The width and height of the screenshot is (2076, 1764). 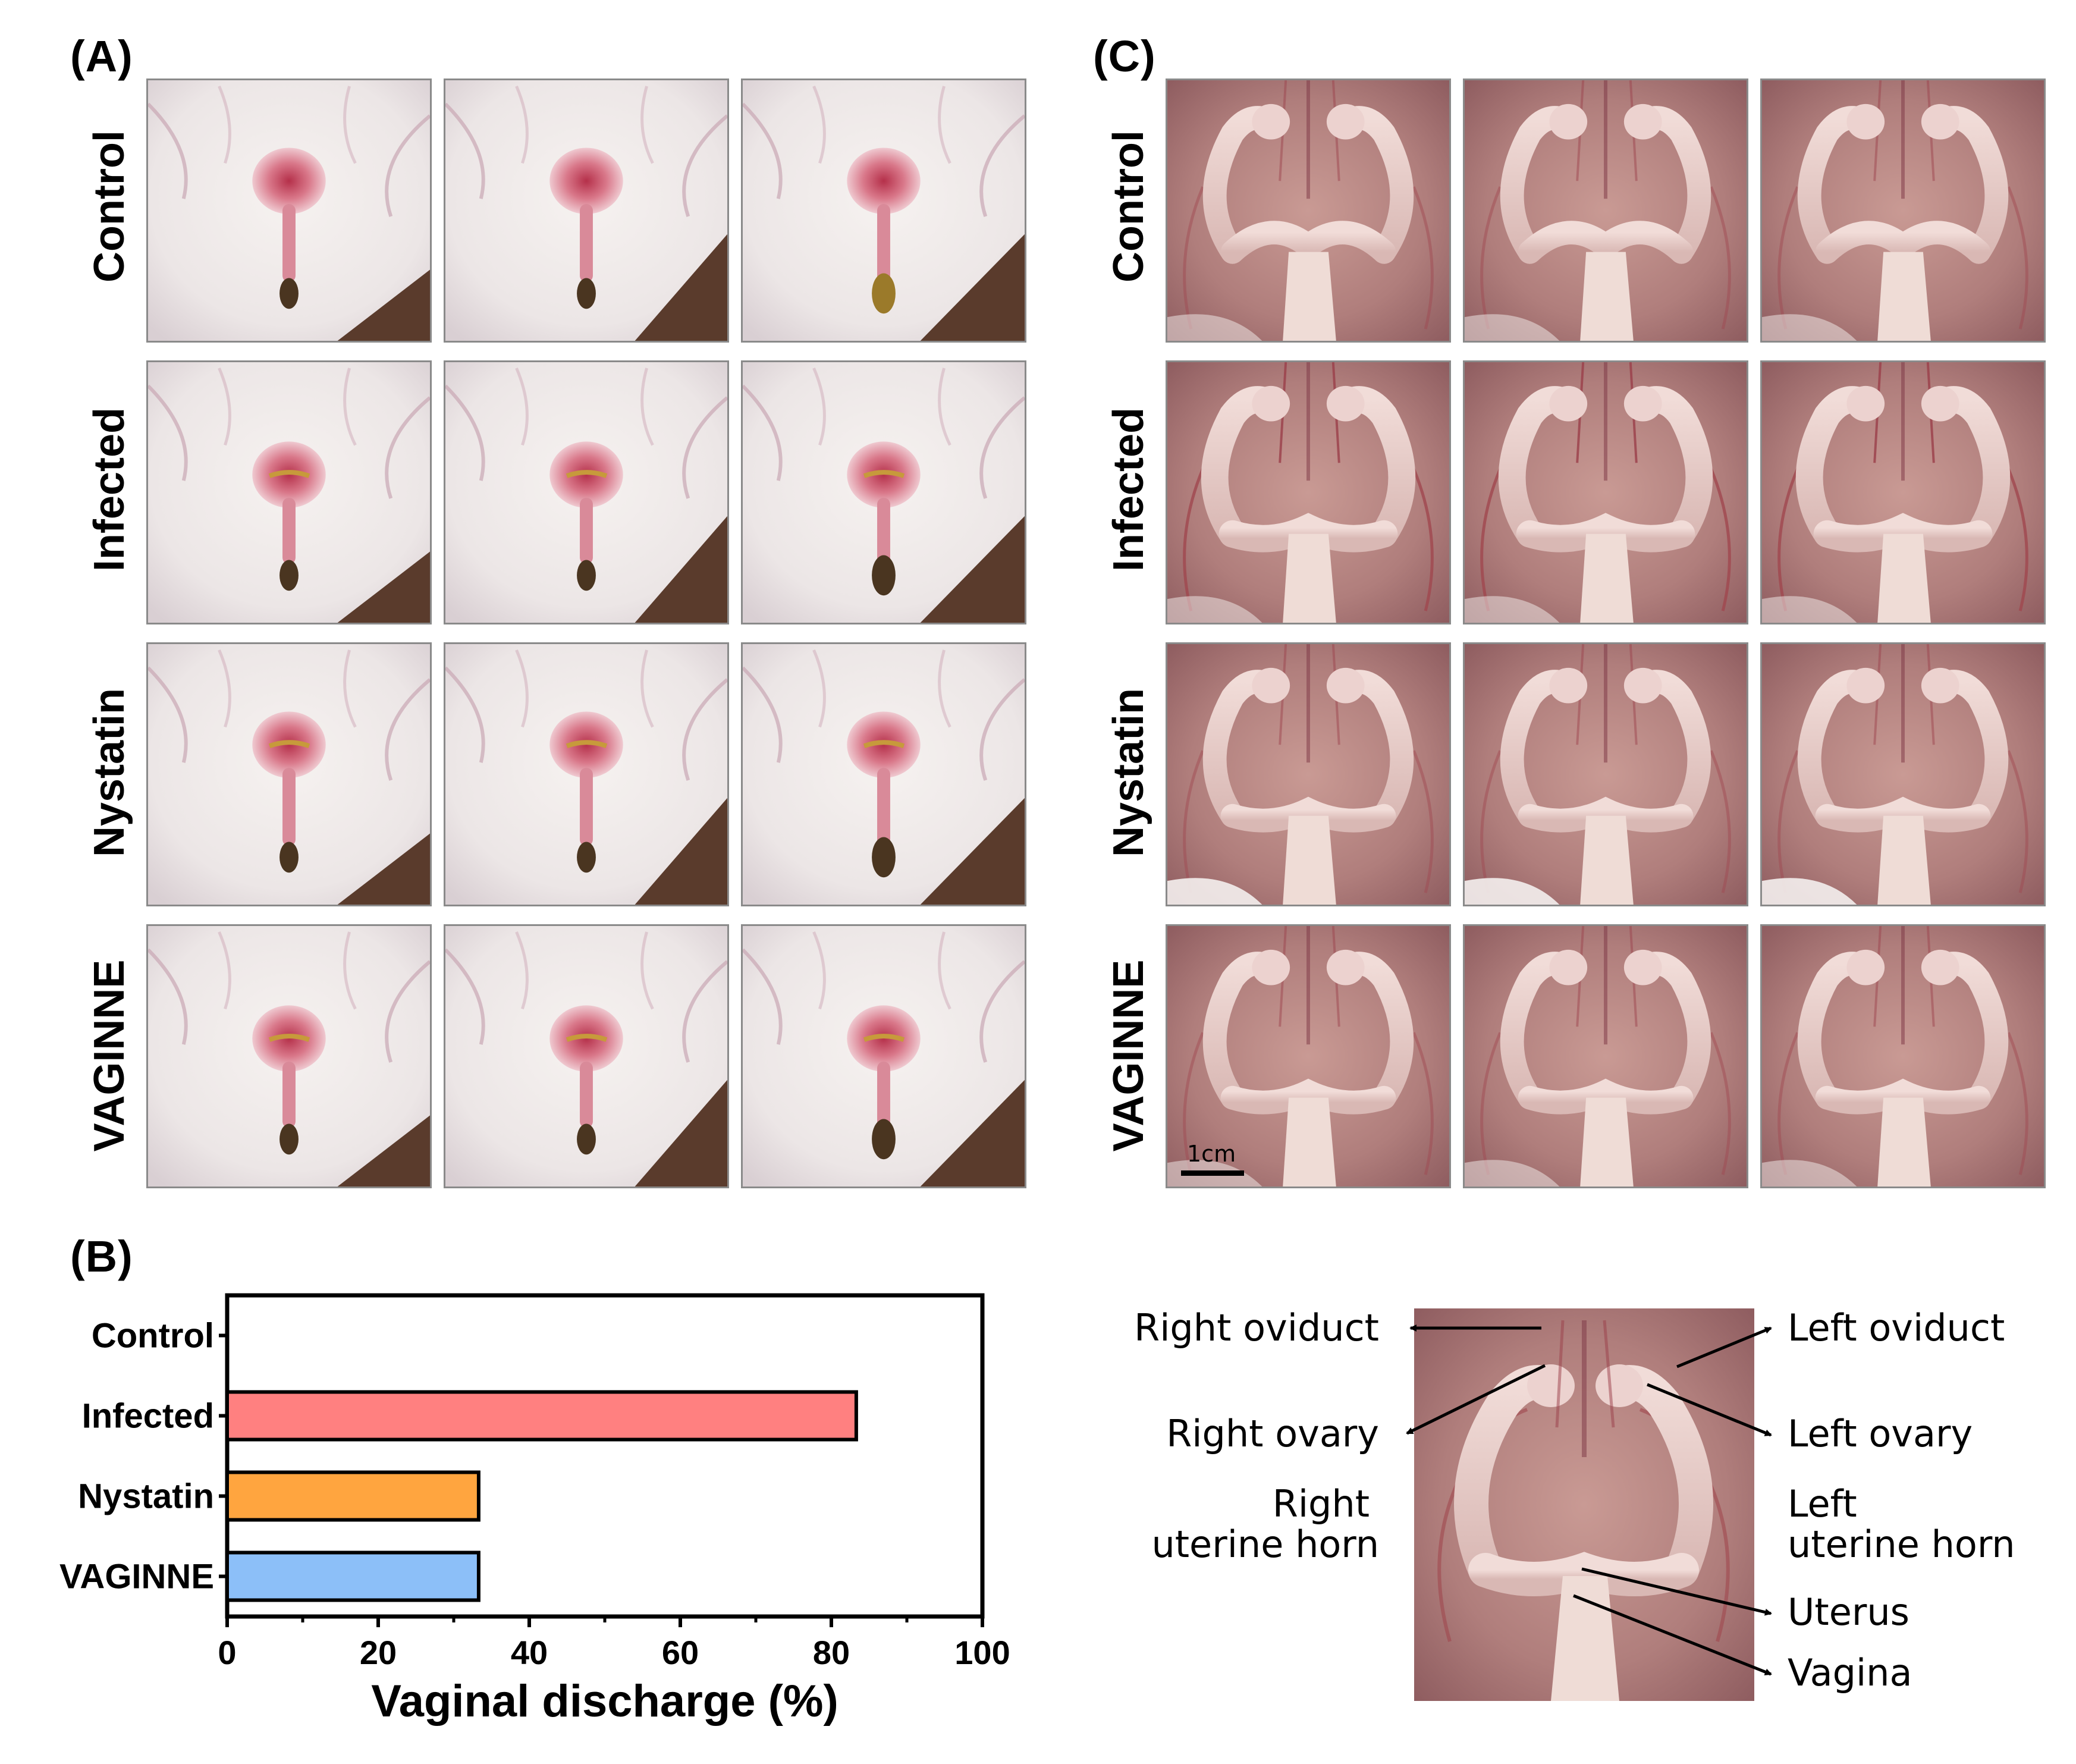 What do you see at coordinates (1128, 1055) in the screenshot?
I see `row-label-vaginne-c: VAGINNE` at bounding box center [1128, 1055].